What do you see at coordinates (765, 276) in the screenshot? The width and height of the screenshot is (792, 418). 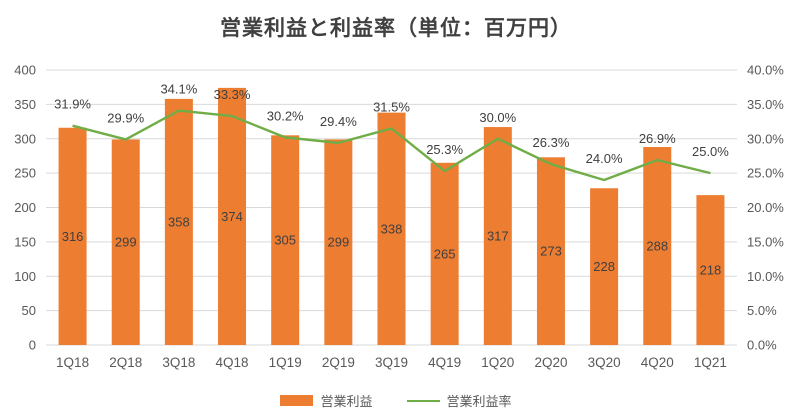 I see `right-axis-tick-label: 10.0%` at bounding box center [765, 276].